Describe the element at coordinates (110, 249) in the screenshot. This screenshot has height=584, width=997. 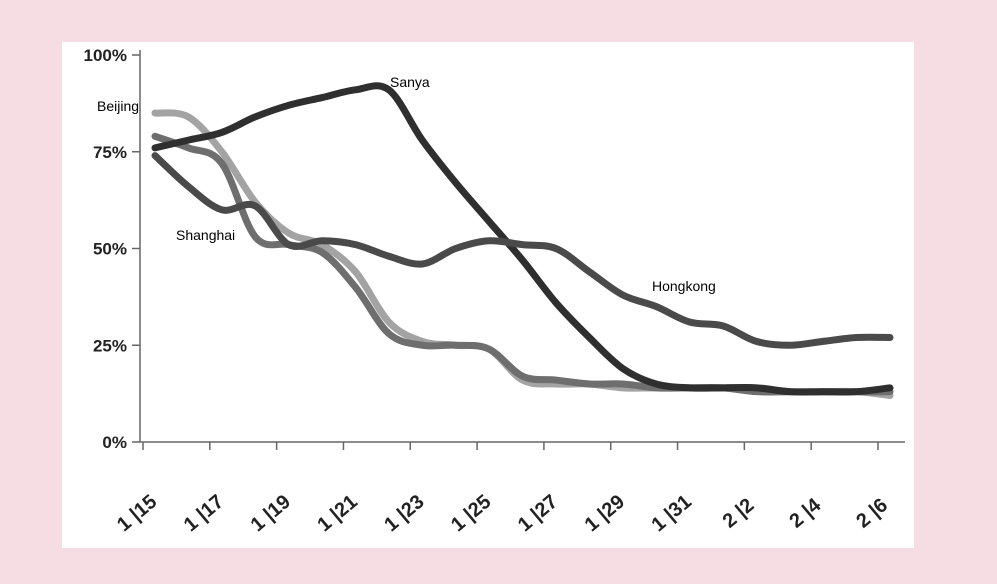
I see `y-tick-label: 50%` at that location.